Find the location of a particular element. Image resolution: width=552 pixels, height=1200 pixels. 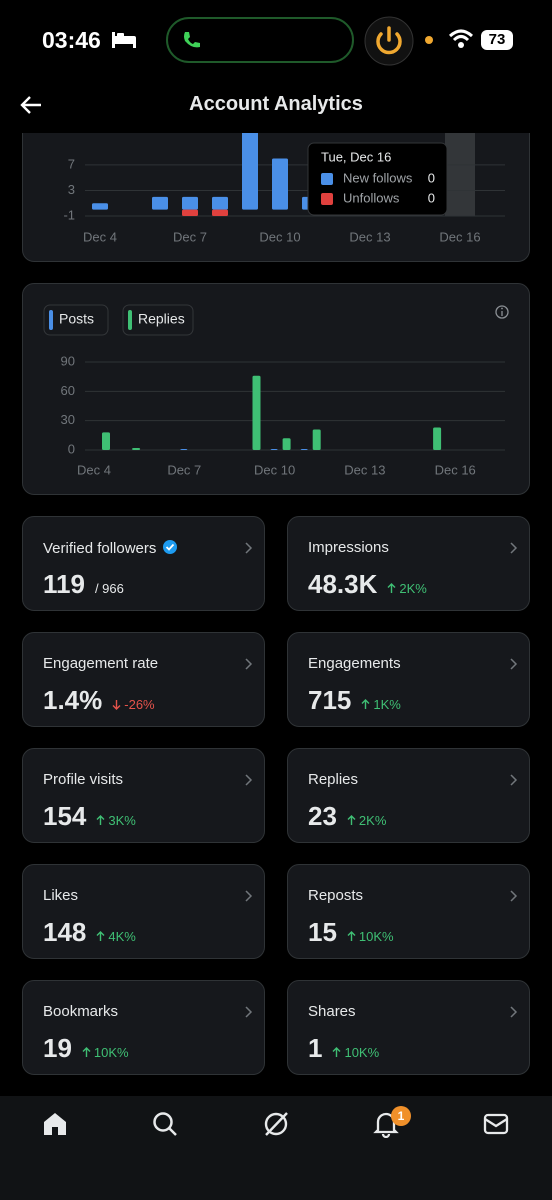

info-icon is located at coordinates (502, 312).